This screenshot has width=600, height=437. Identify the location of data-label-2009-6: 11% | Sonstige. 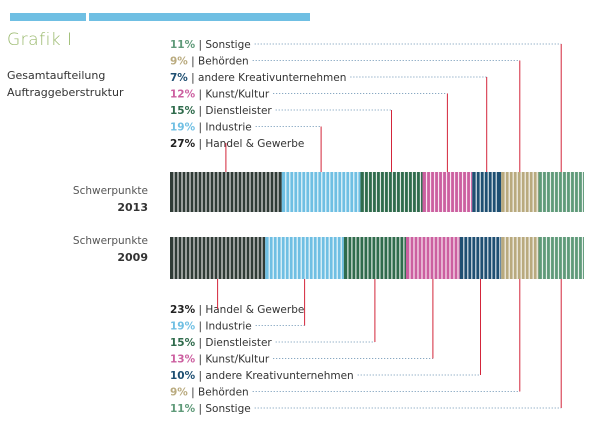
(210, 409).